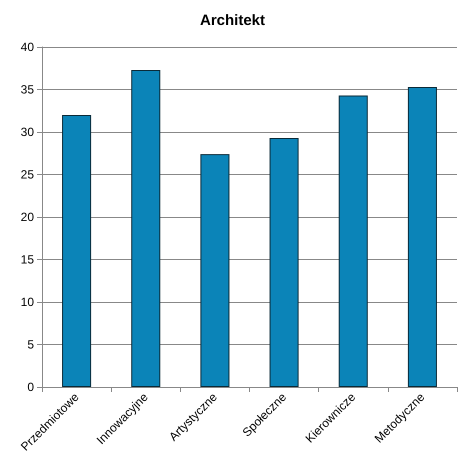  What do you see at coordinates (27, 217) in the screenshot?
I see `y-tick-label: 20` at bounding box center [27, 217].